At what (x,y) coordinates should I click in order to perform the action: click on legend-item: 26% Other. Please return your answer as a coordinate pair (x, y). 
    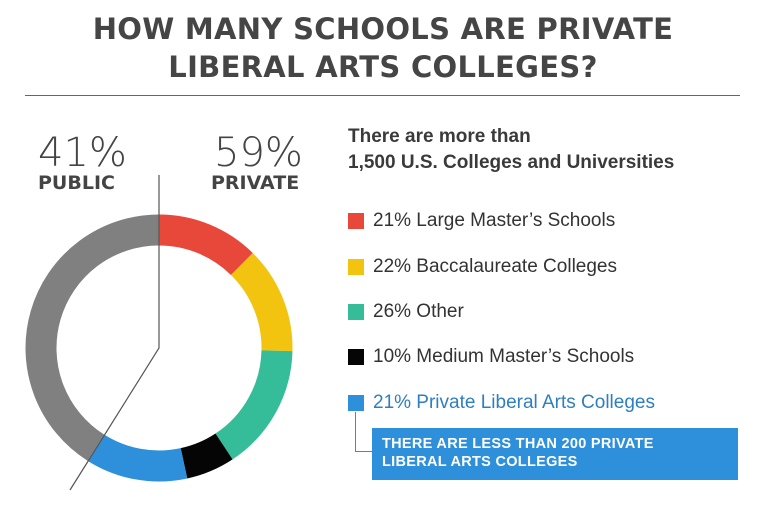
    Looking at the image, I should click on (406, 312).